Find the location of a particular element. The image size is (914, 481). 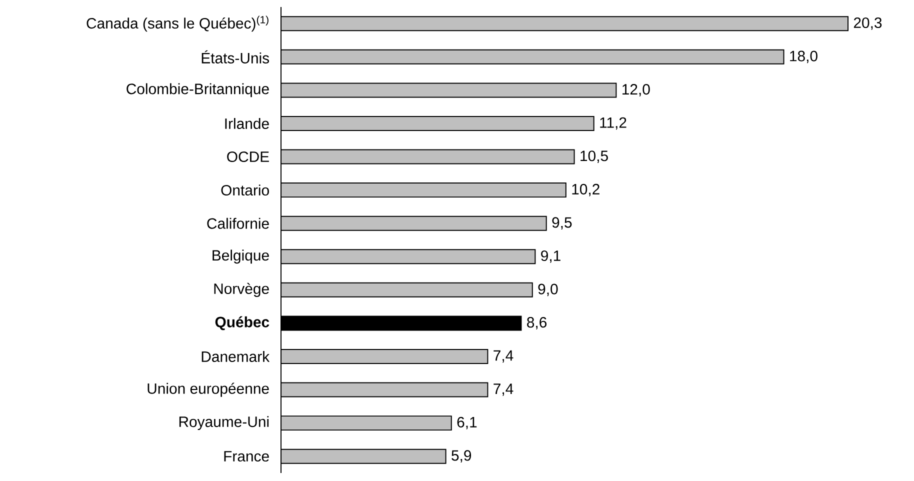

y-tick-label: Irlande is located at coordinates (247, 123).